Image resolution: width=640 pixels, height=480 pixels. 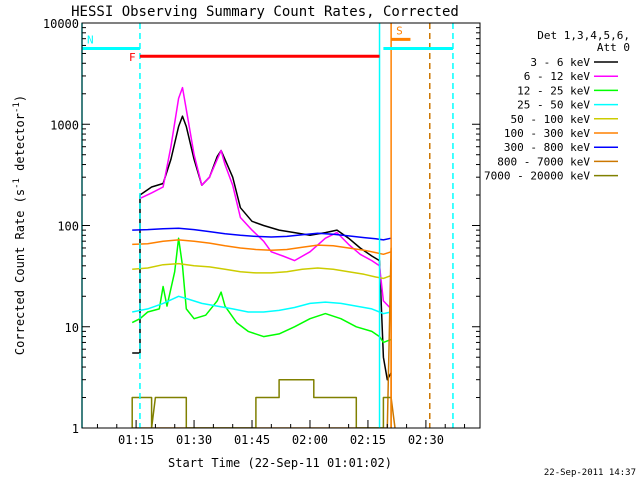 What do you see at coordinates (64, 125) in the screenshot?
I see `y-tick-label-3: 1000` at bounding box center [64, 125].